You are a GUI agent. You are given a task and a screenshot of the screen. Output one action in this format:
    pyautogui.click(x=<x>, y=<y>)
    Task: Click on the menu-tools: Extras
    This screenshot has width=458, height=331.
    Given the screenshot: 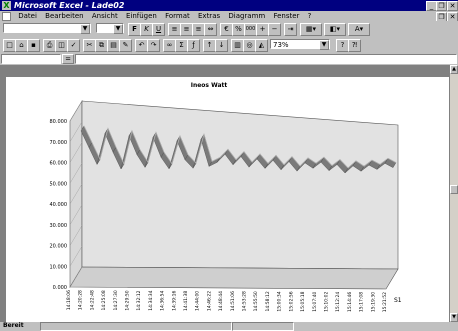 What is the action you would take?
    pyautogui.click(x=209, y=16)
    